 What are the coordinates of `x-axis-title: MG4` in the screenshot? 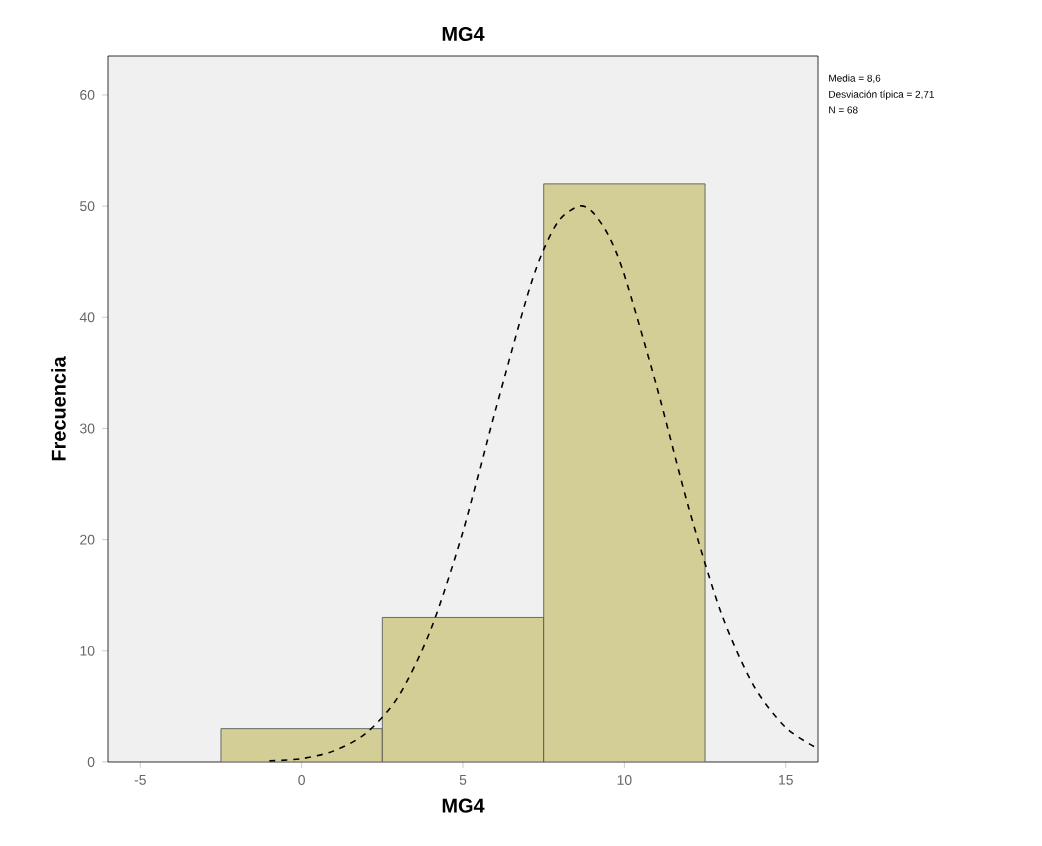 It's located at (463, 805).